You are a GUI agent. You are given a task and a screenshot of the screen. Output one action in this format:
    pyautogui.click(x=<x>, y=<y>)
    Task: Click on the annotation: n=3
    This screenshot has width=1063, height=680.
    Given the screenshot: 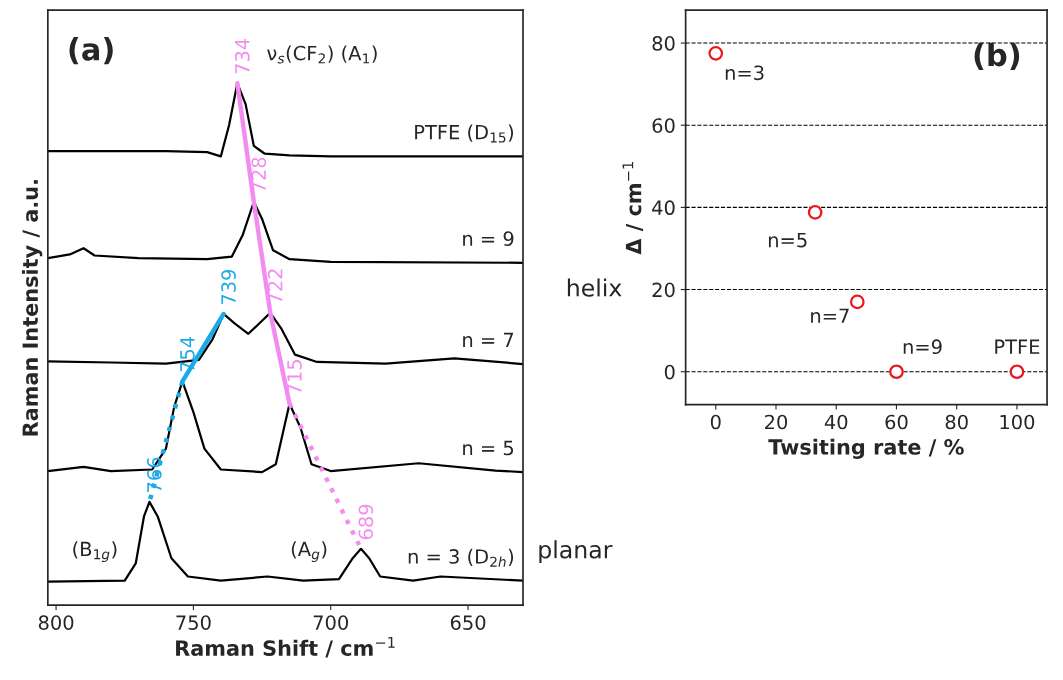 What is the action you would take?
    pyautogui.click(x=744, y=73)
    